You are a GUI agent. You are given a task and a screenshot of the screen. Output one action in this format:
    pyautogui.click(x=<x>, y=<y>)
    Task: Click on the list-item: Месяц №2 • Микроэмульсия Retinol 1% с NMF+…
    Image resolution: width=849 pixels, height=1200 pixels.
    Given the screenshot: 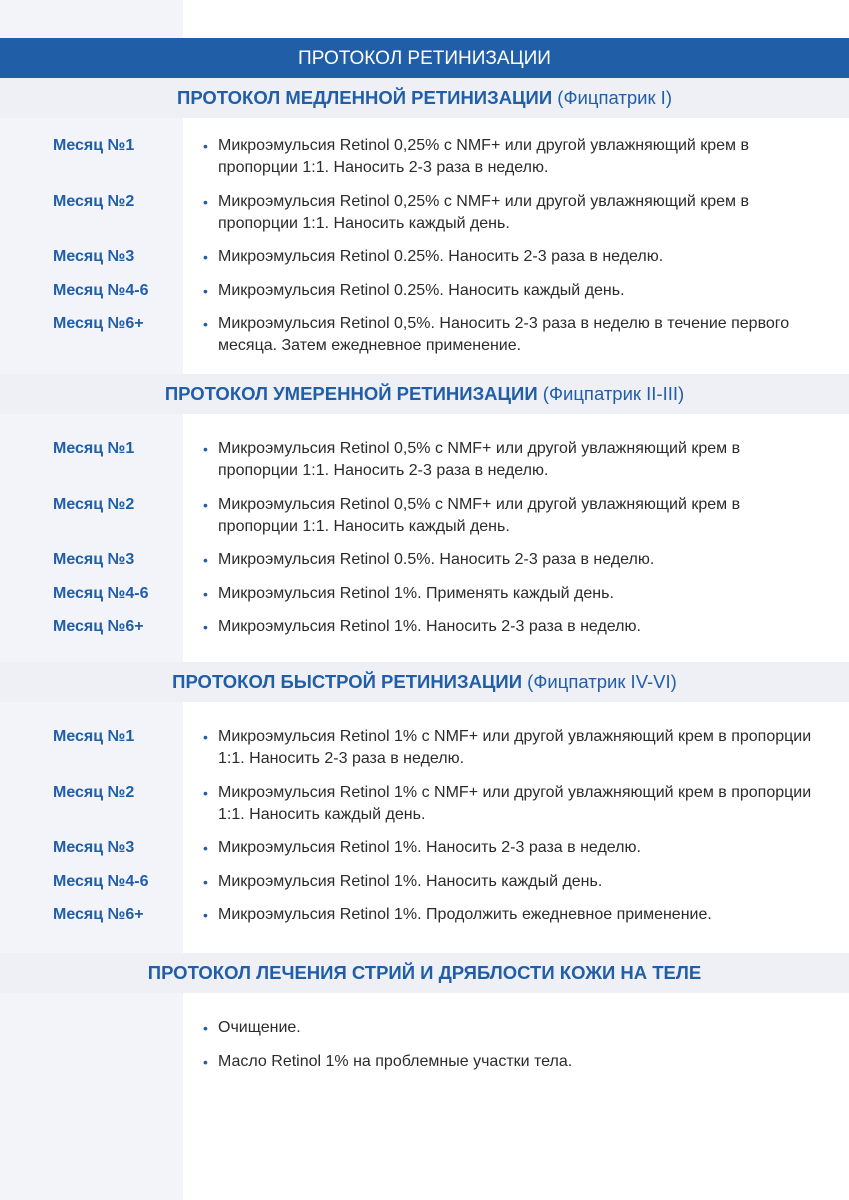 What is the action you would take?
    pyautogui.click(x=424, y=804)
    